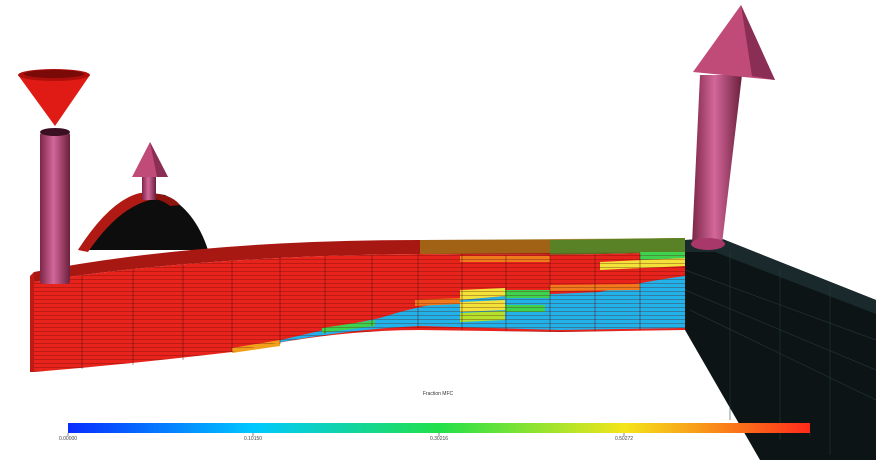 This screenshot has width=876, height=460. Describe the element at coordinates (54, 176) in the screenshot. I see `cone-icon` at that location.